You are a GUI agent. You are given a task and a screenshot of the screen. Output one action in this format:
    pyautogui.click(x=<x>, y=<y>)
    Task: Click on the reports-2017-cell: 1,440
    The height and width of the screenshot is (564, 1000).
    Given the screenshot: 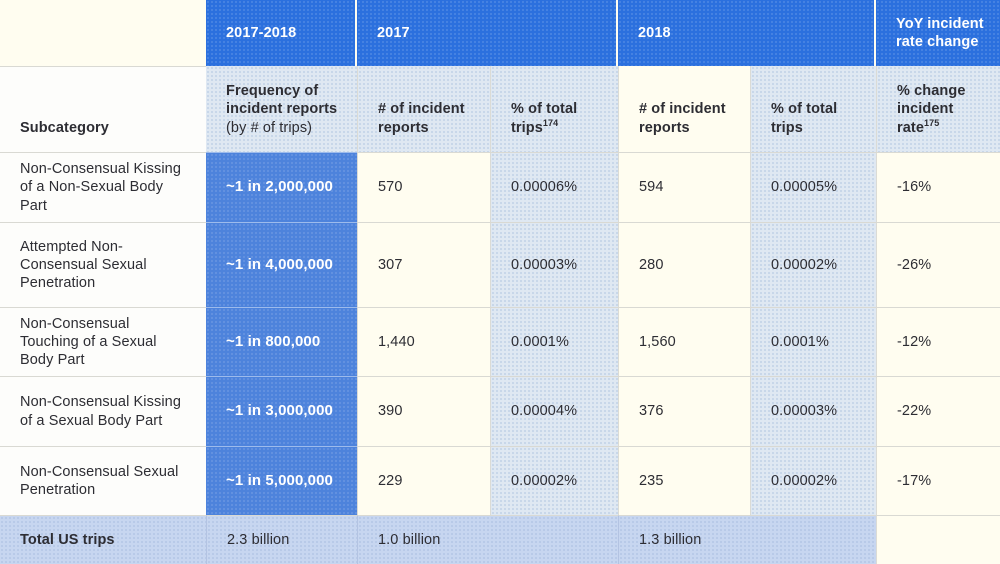 What is the action you would take?
    pyautogui.click(x=423, y=341)
    